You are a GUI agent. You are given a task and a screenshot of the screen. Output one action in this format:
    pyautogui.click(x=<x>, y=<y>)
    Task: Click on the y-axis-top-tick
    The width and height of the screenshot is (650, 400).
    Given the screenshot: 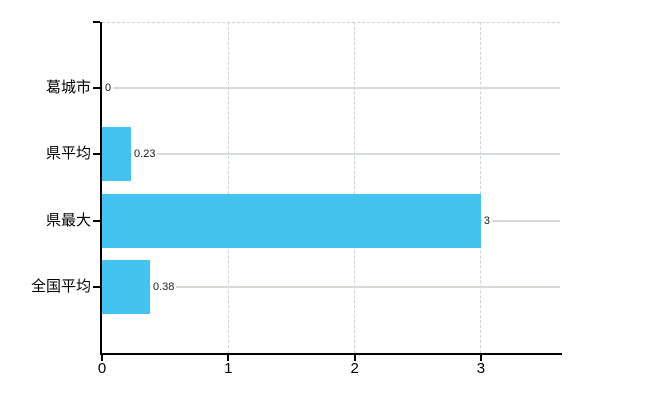 What is the action you would take?
    pyautogui.click(x=96, y=22)
    